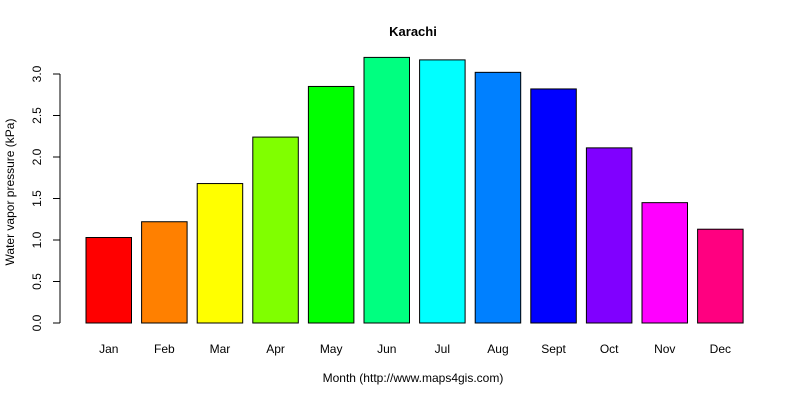 The height and width of the screenshot is (400, 800). I want to click on bar-oct, so click(609, 235).